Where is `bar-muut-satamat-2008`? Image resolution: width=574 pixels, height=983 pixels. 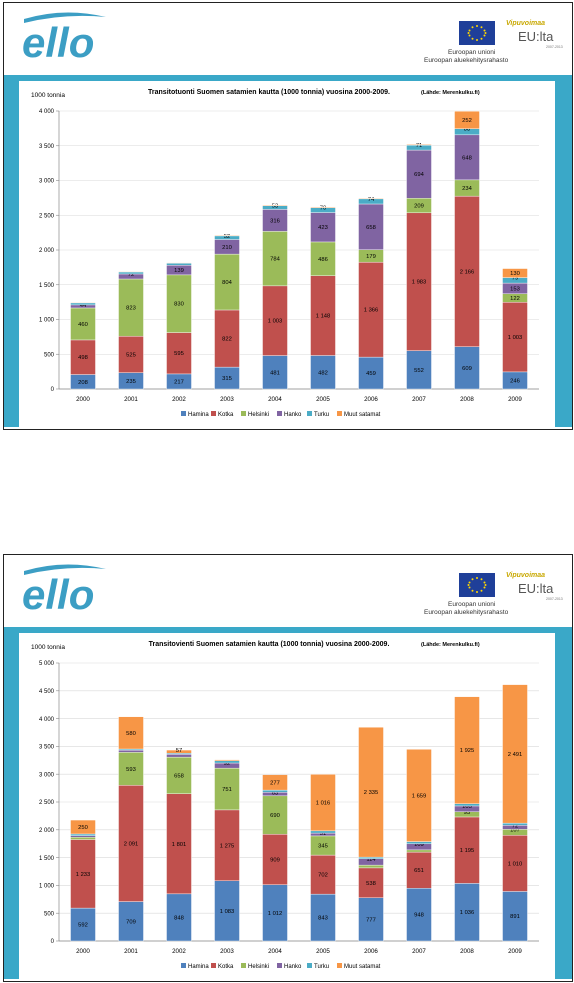 bar-muut-satamat-2008 is located at coordinates (467, 120).